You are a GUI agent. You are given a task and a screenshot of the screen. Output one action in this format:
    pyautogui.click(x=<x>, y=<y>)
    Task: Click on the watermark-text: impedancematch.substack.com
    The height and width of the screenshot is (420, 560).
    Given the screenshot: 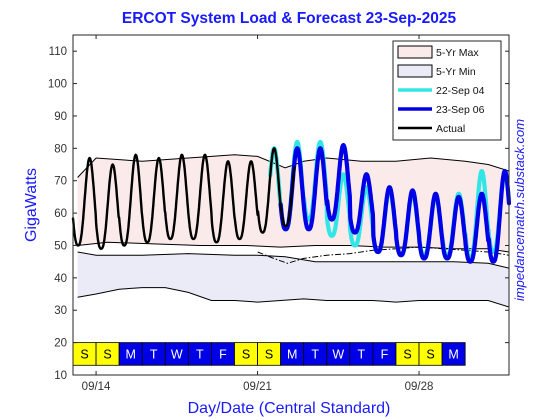 What is the action you would take?
    pyautogui.click(x=519, y=210)
    